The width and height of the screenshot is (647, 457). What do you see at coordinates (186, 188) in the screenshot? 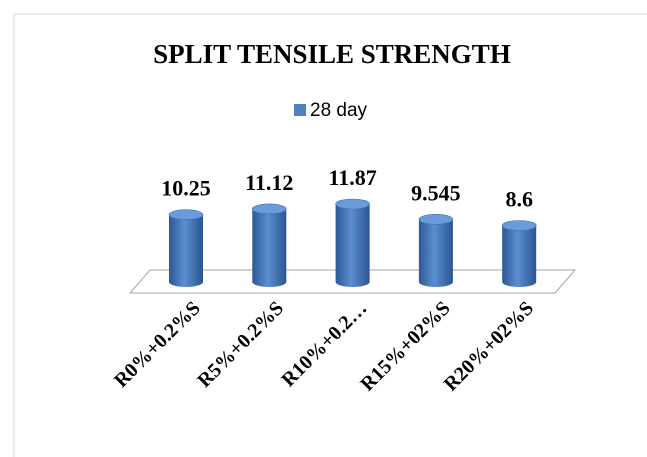
I see `data-label: 10.25` at bounding box center [186, 188].